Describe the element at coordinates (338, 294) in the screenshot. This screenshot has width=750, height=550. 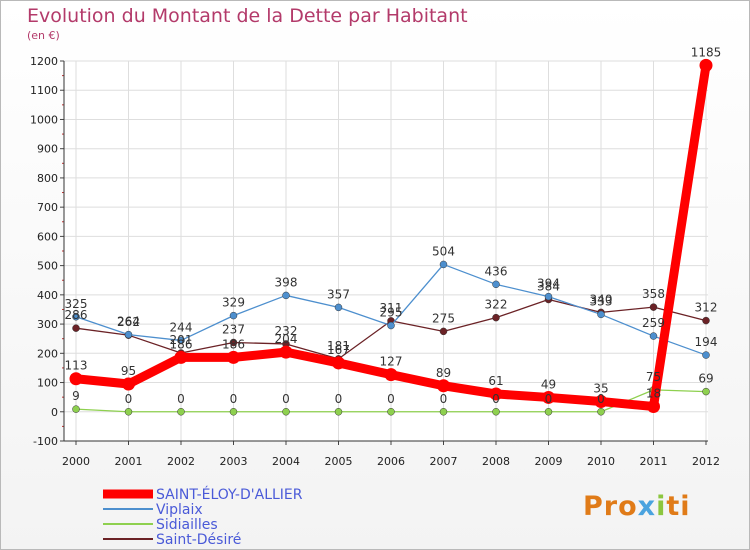
I see `data-label: 357` at that location.